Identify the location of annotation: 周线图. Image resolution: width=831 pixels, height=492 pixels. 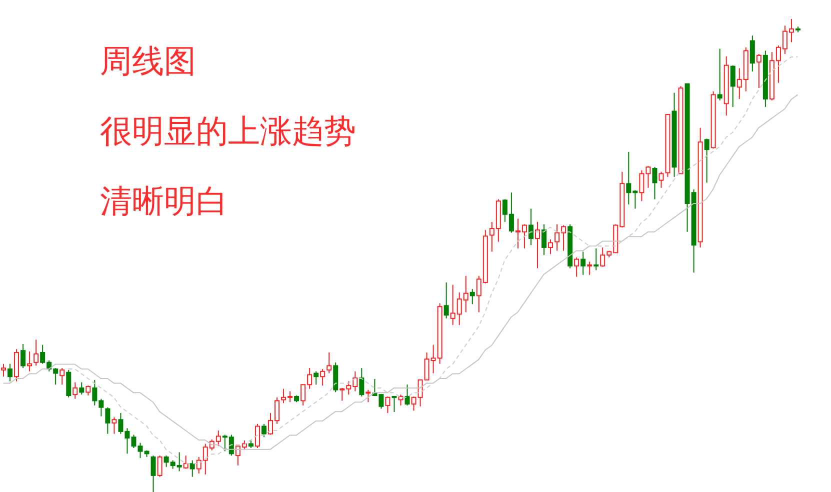
(148, 61).